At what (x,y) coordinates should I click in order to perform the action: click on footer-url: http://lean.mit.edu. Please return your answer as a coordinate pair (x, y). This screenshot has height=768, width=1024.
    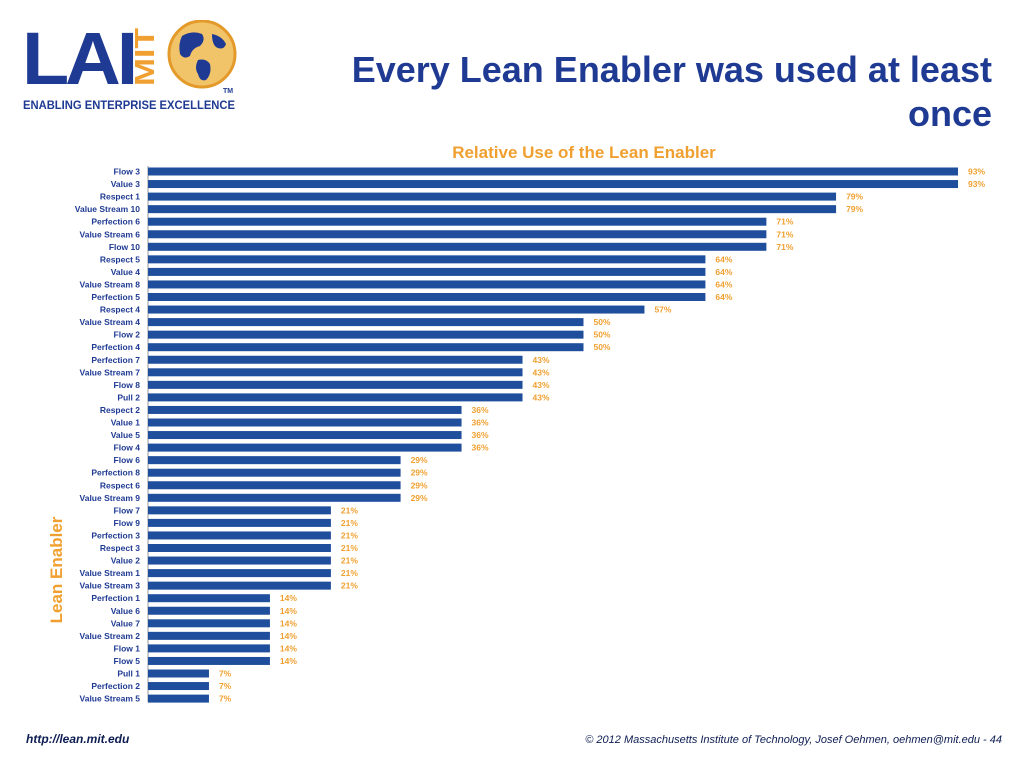
    Looking at the image, I should click on (78, 739).